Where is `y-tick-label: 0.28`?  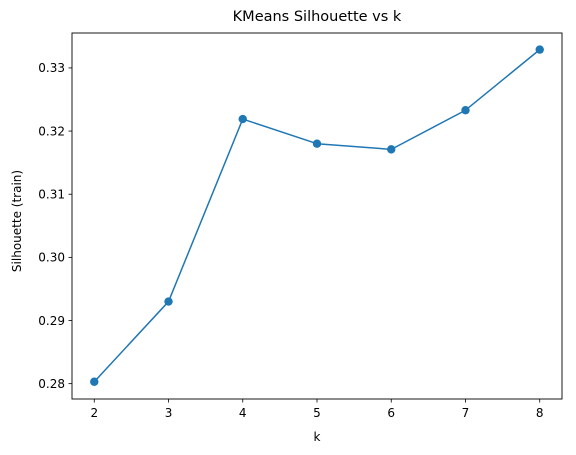 y-tick-label: 0.28 is located at coordinates (51, 384).